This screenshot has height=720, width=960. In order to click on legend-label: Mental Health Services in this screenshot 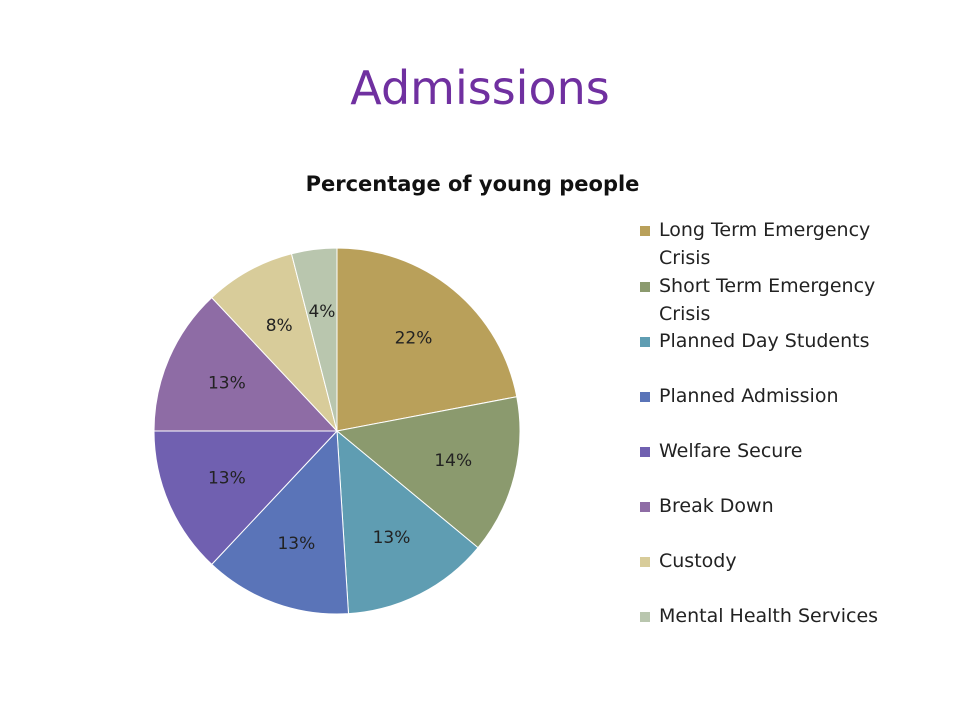, I will do `click(769, 616)`.